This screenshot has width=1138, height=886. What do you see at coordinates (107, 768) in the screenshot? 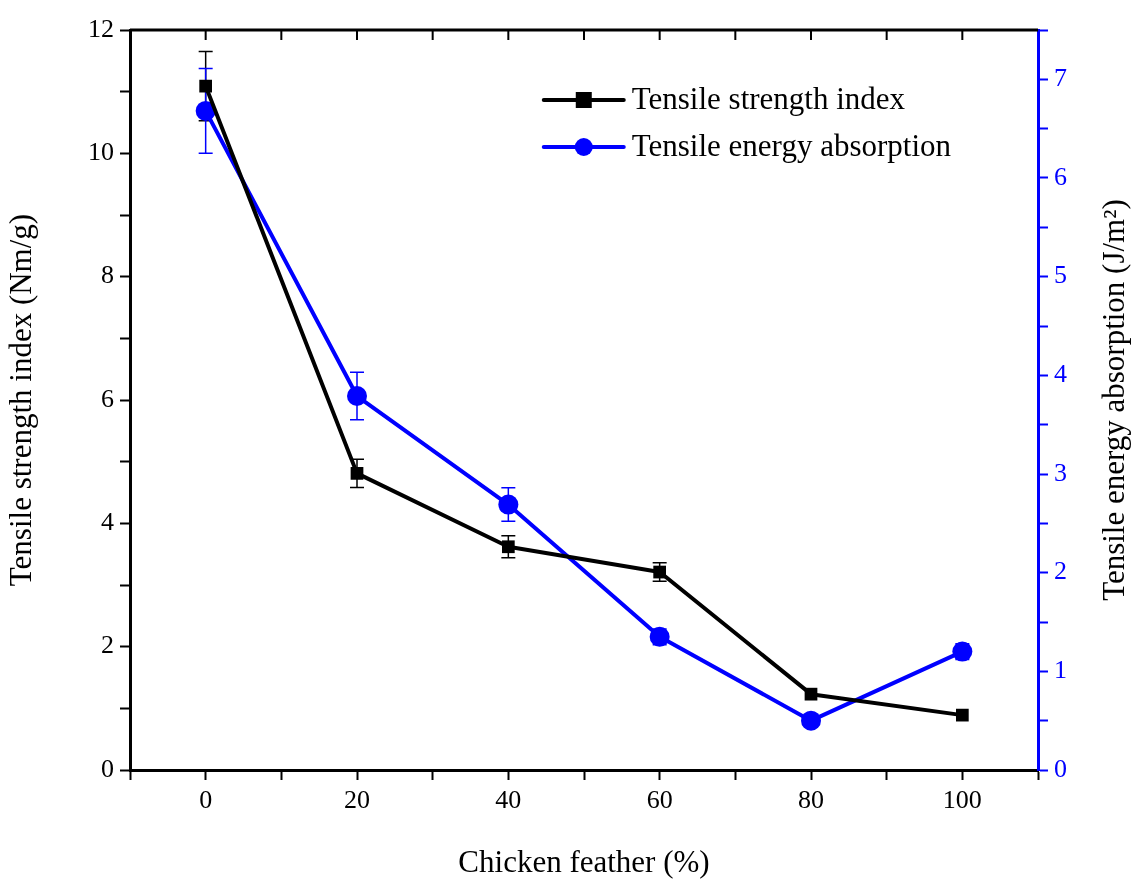
I see `y-tick-label: 0` at bounding box center [107, 768].